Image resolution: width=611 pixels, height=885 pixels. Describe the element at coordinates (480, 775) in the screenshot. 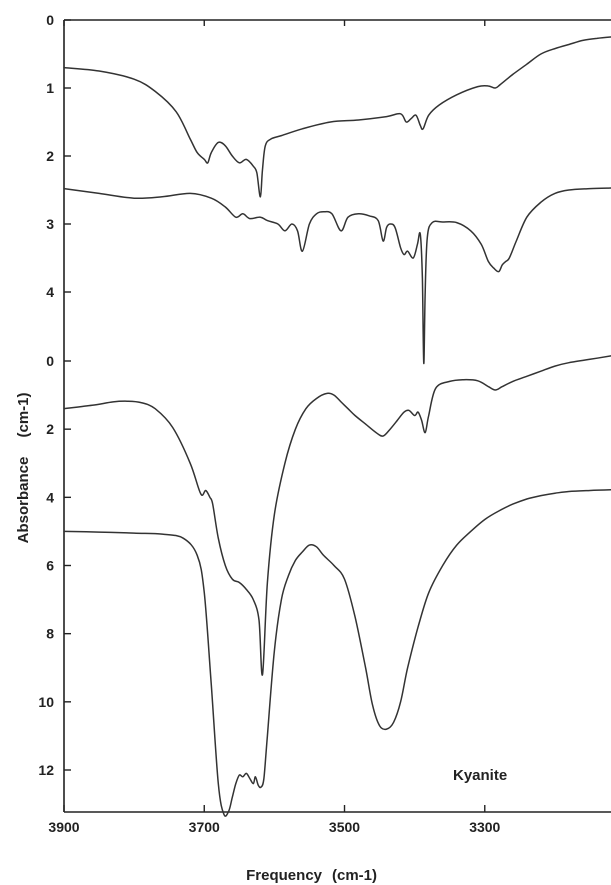

I see `mineral-label: Kyanite` at that location.